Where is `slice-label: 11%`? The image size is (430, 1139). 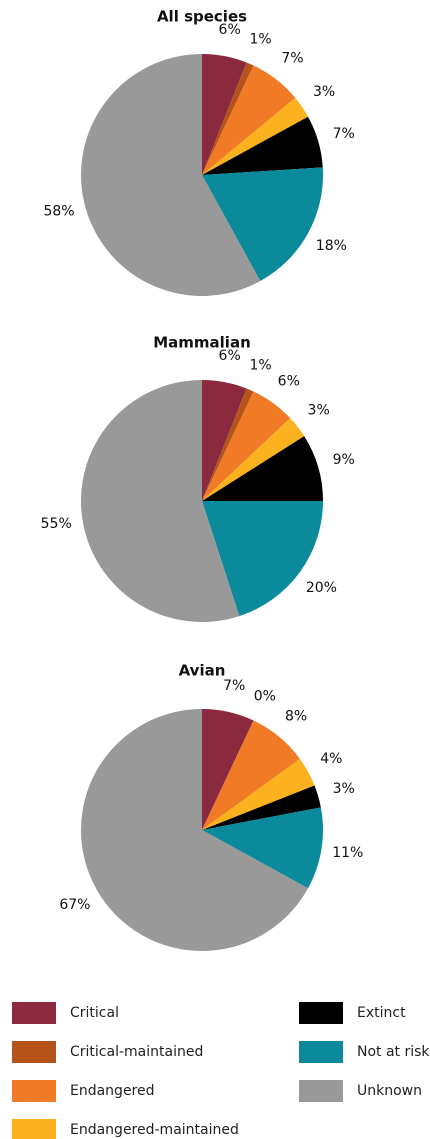 slice-label: 11% is located at coordinates (347, 853).